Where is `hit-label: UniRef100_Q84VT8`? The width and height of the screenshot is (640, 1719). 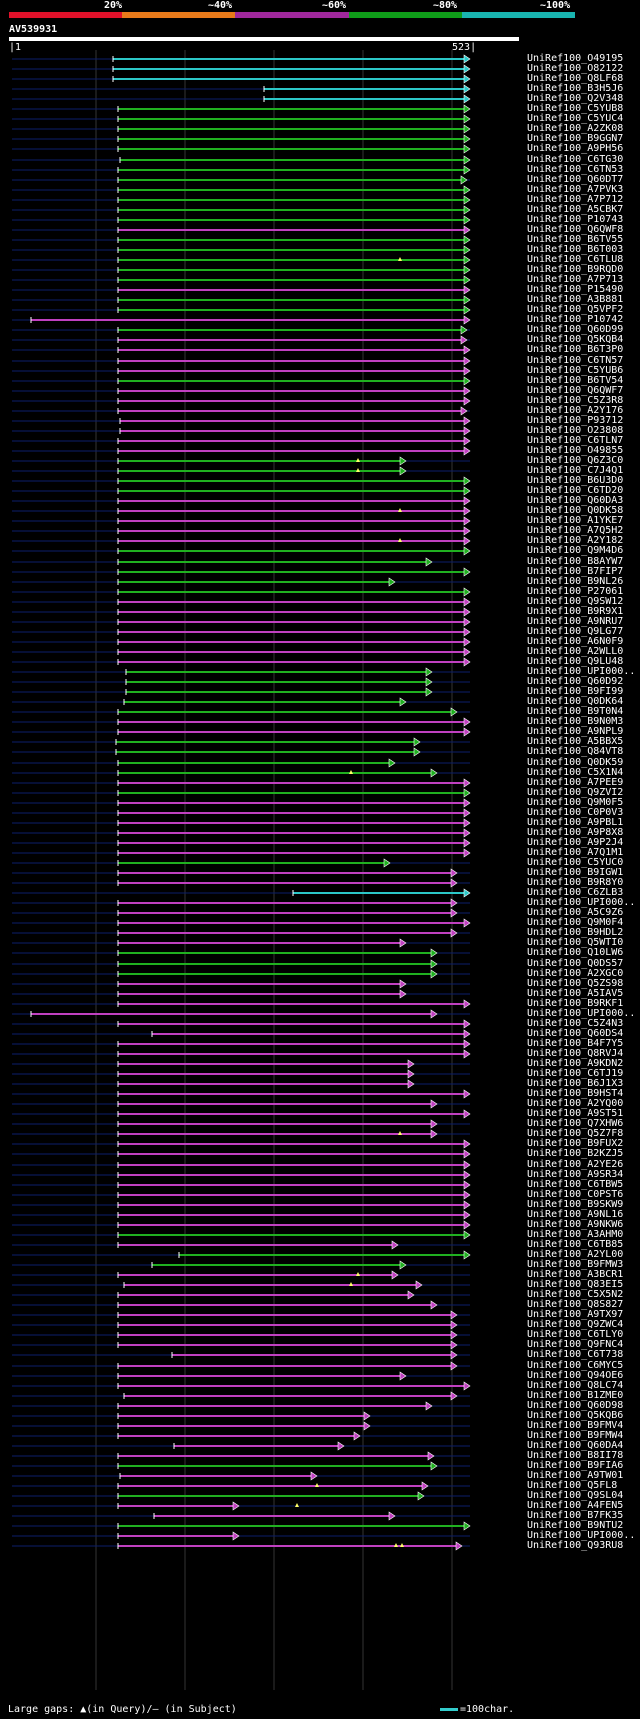
hit-label: UniRef100_Q84VT8 is located at coordinates (575, 751).